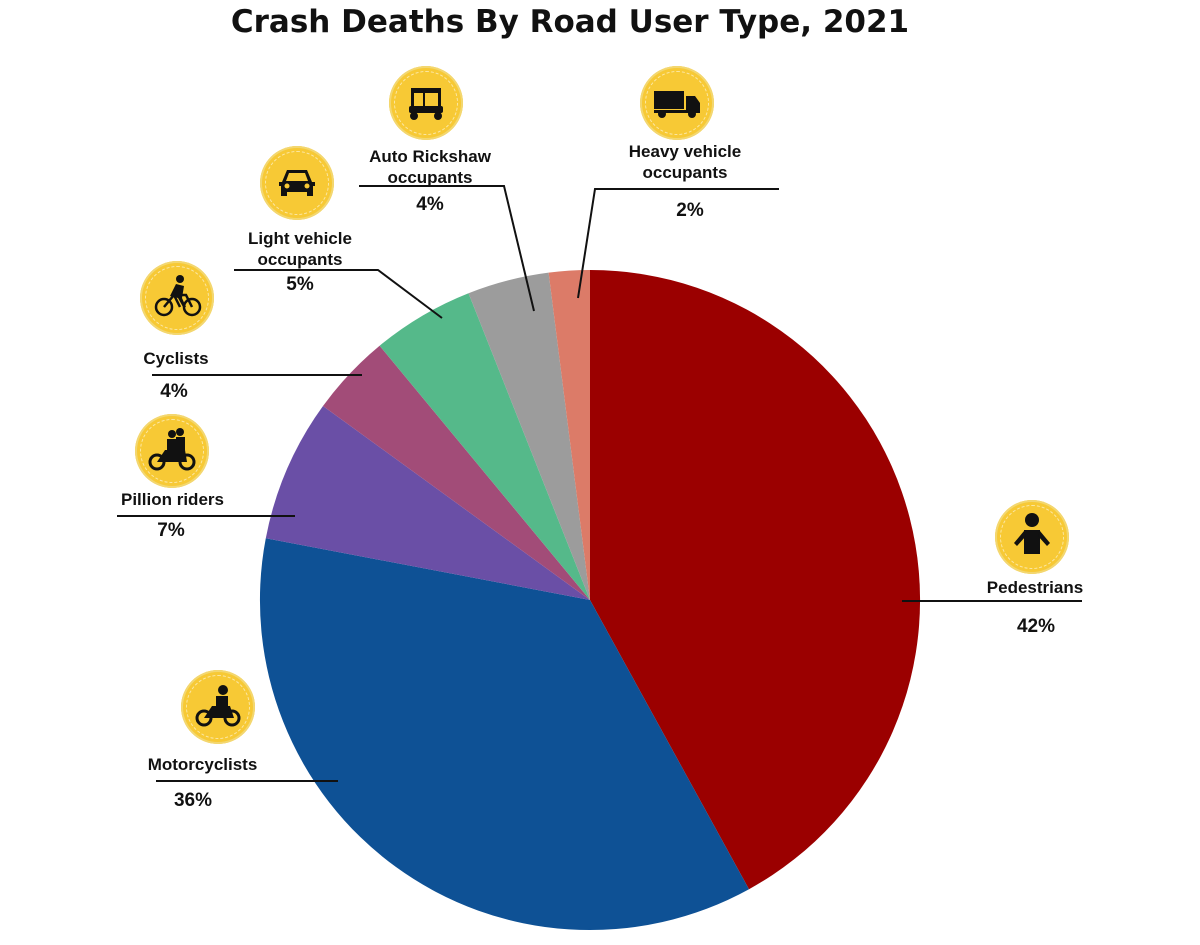 The image size is (1200, 945). What do you see at coordinates (297, 183) in the screenshot?
I see `car-icon` at bounding box center [297, 183].